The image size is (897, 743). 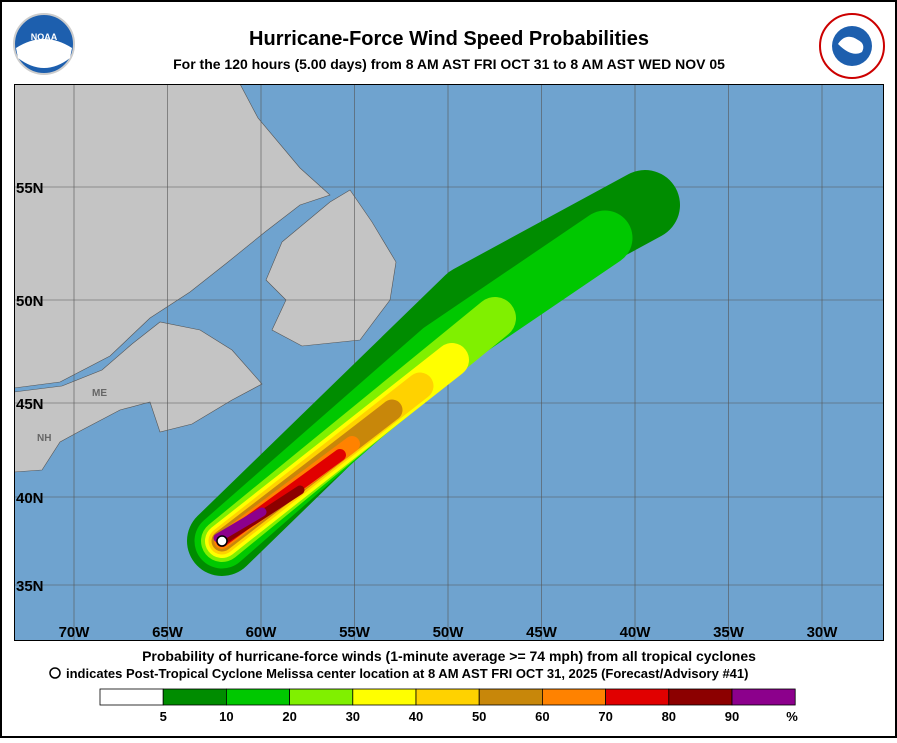 What do you see at coordinates (262, 632) in the screenshot?
I see `lon-label: 60W` at bounding box center [262, 632].